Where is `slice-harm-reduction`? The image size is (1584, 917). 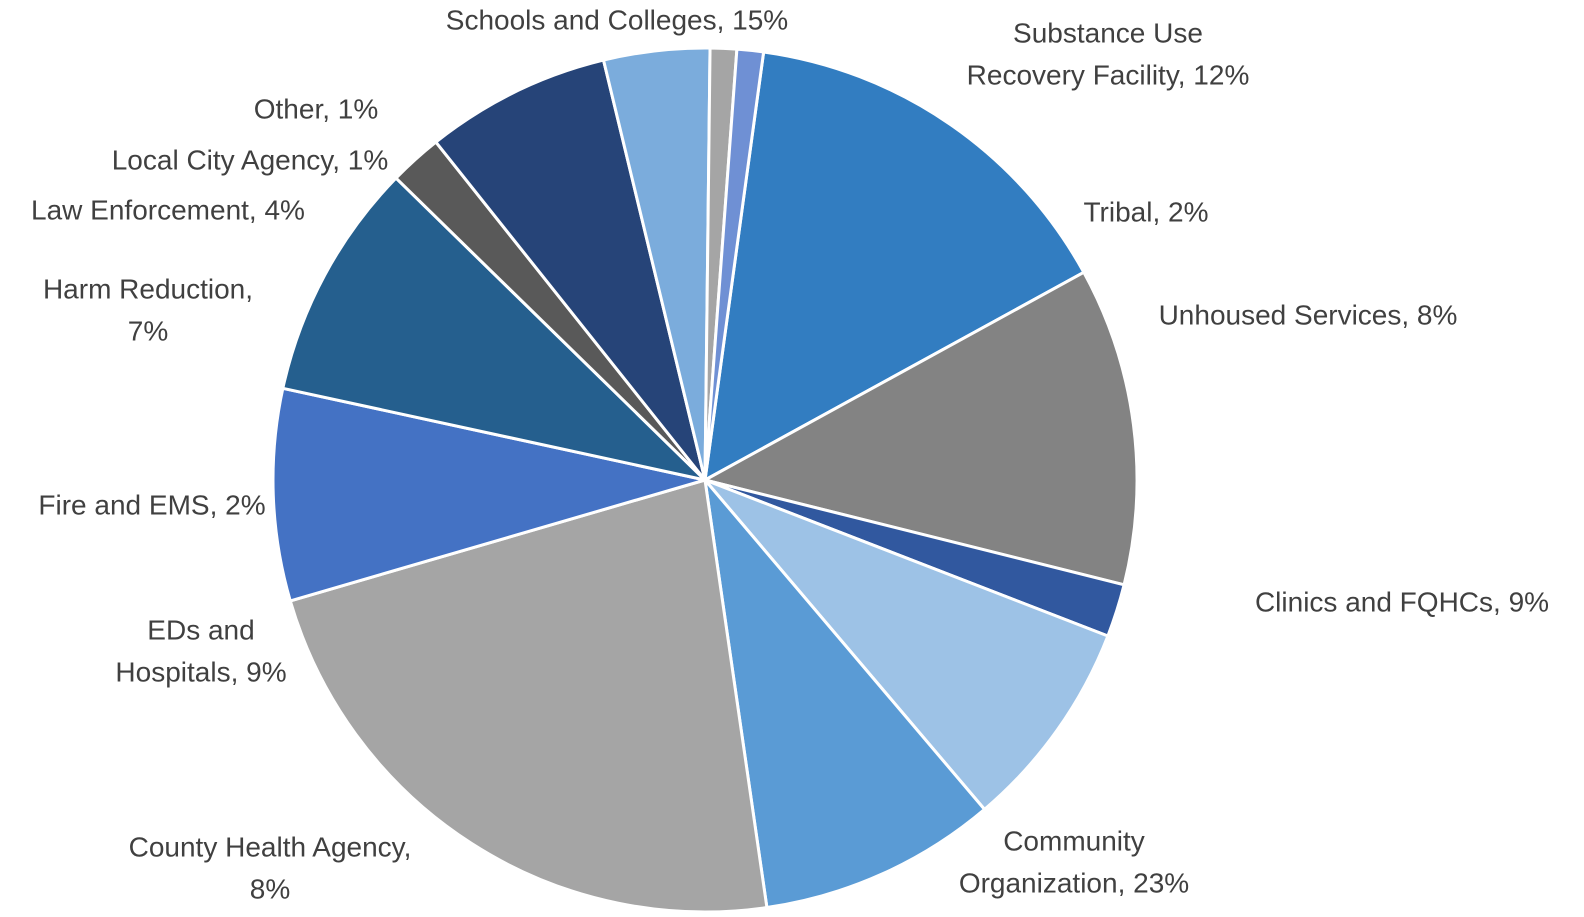
slice-harm-reduction is located at coordinates (570, 270).